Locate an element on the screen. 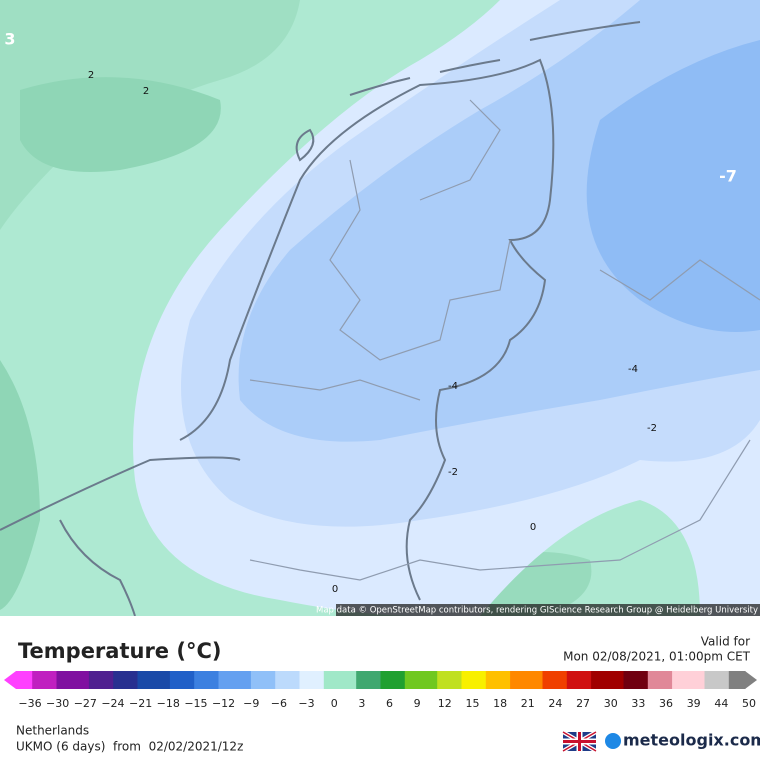  colorbar-tick-label: 50 is located at coordinates (749, 703).